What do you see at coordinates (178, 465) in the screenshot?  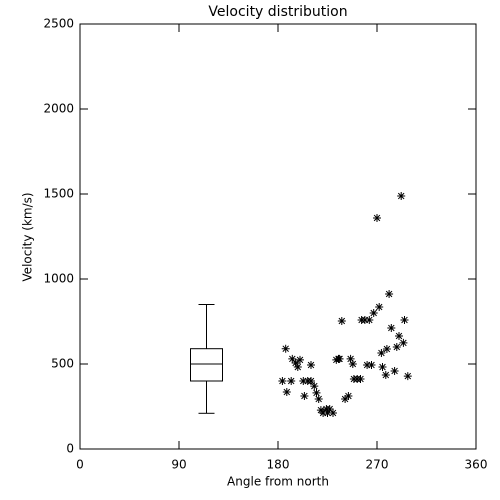 I see `x-tick-label: 90` at bounding box center [178, 465].